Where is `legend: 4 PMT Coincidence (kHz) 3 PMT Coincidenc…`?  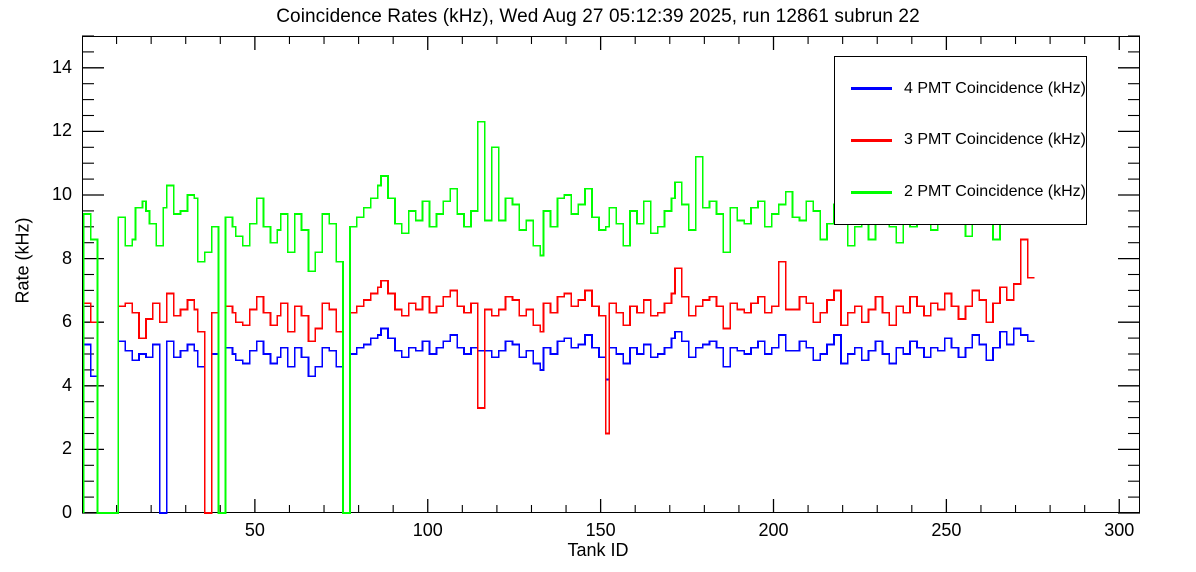
legend: 4 PMT Coincidence (kHz) 3 PMT Coincidenc… is located at coordinates (960, 140).